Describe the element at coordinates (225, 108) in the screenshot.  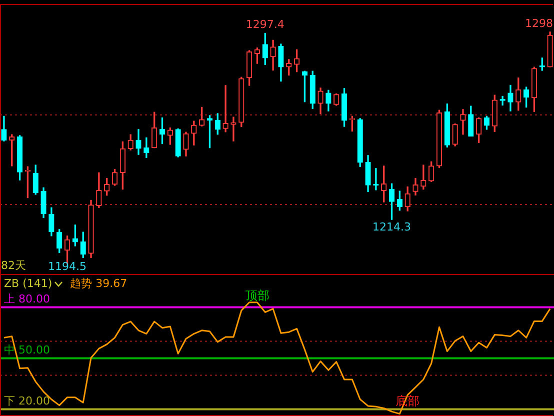
I see `candlestick` at that location.